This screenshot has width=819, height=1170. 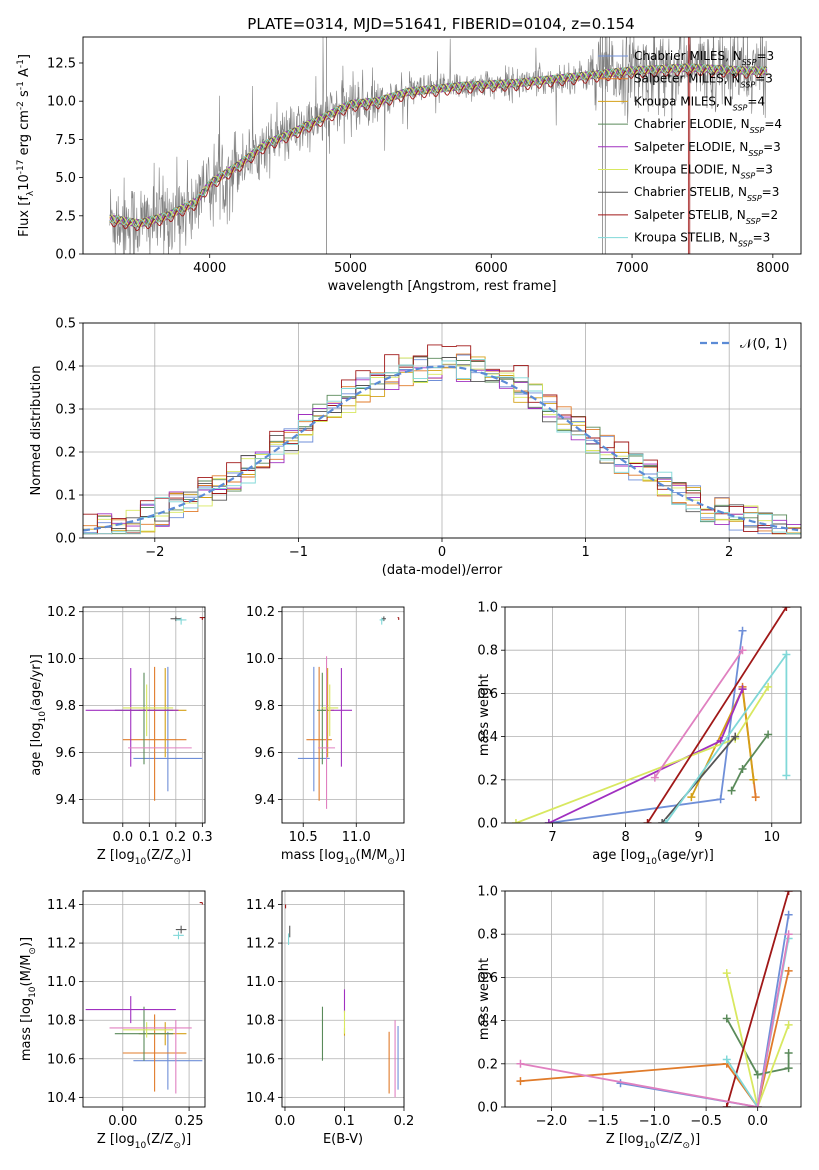 I want to click on label-part: E(B-V), so click(x=343, y=1139).